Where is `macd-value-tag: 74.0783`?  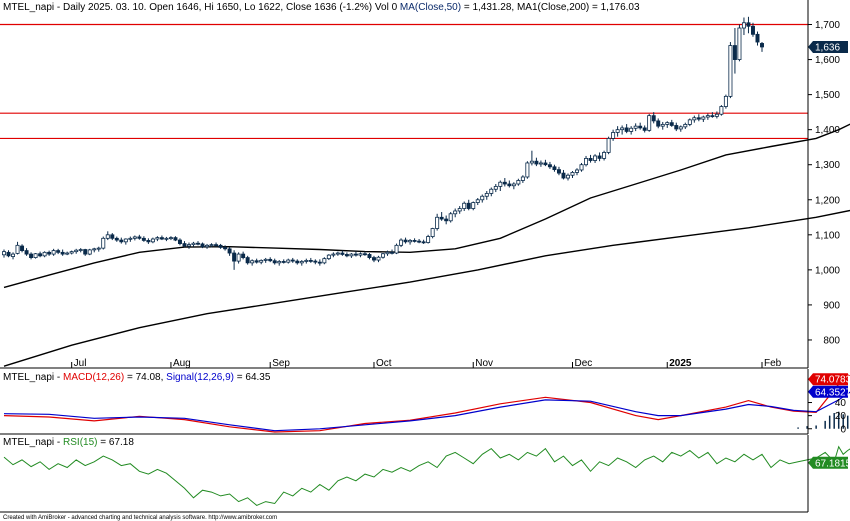 macd-value-tag: 74.0783 is located at coordinates (829, 379).